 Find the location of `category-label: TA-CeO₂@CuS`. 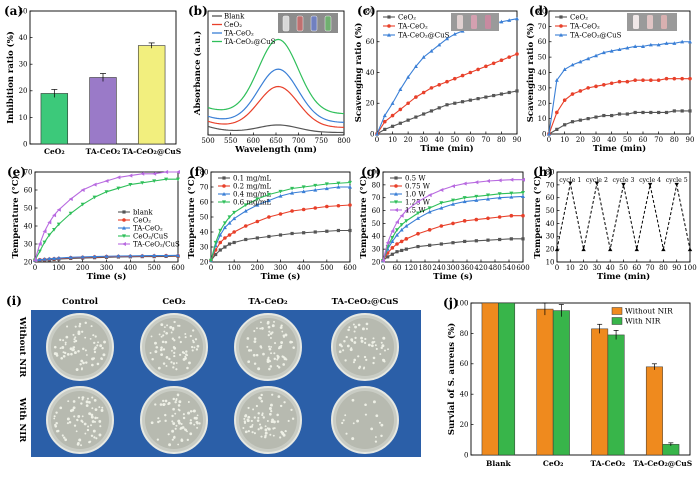

category-label: TA-CeO₂@CuS is located at coordinates (151, 151).